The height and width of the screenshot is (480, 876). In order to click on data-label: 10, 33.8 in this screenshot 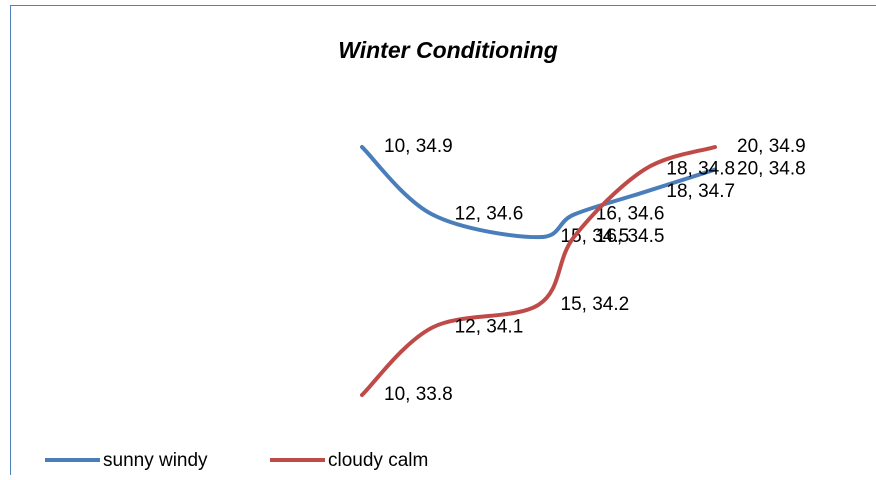, I will do `click(418, 394)`.